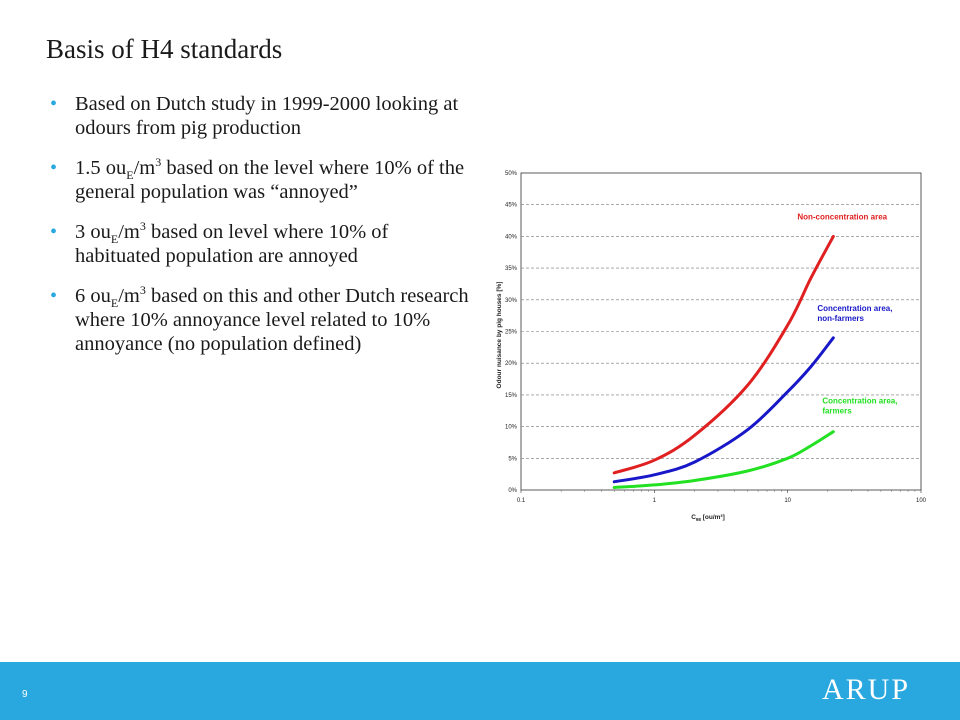 Image resolution: width=960 pixels, height=720 pixels. What do you see at coordinates (693, 517) in the screenshot?
I see `x-axis-label-main: C` at bounding box center [693, 517].